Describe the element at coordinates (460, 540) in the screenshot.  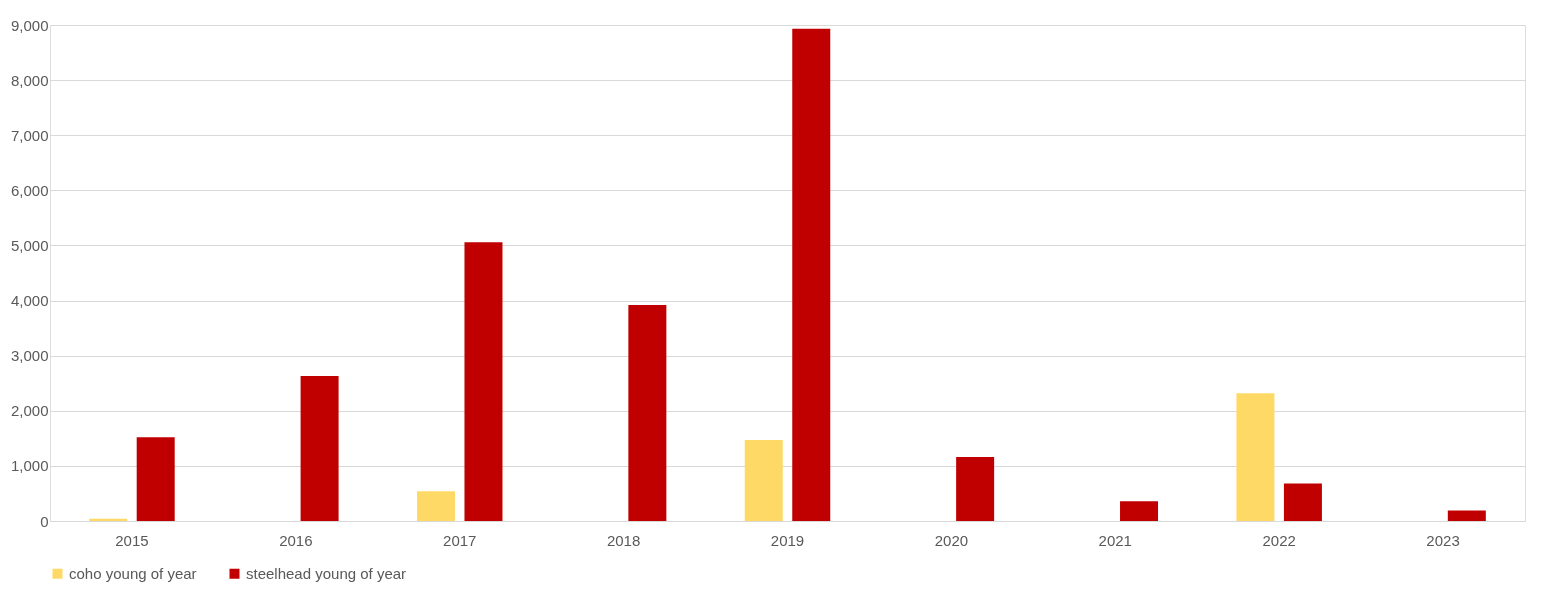
I see `x-tick-label: 2017` at that location.